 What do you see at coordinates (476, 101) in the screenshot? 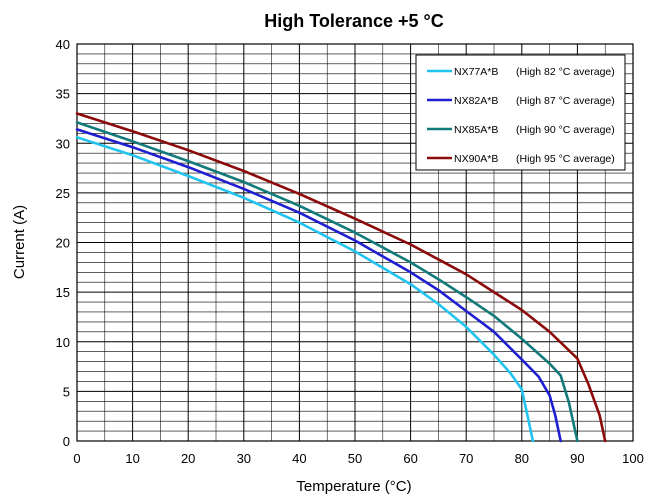
I see `legend-label-nx82a-b: NX82A*B` at bounding box center [476, 101].